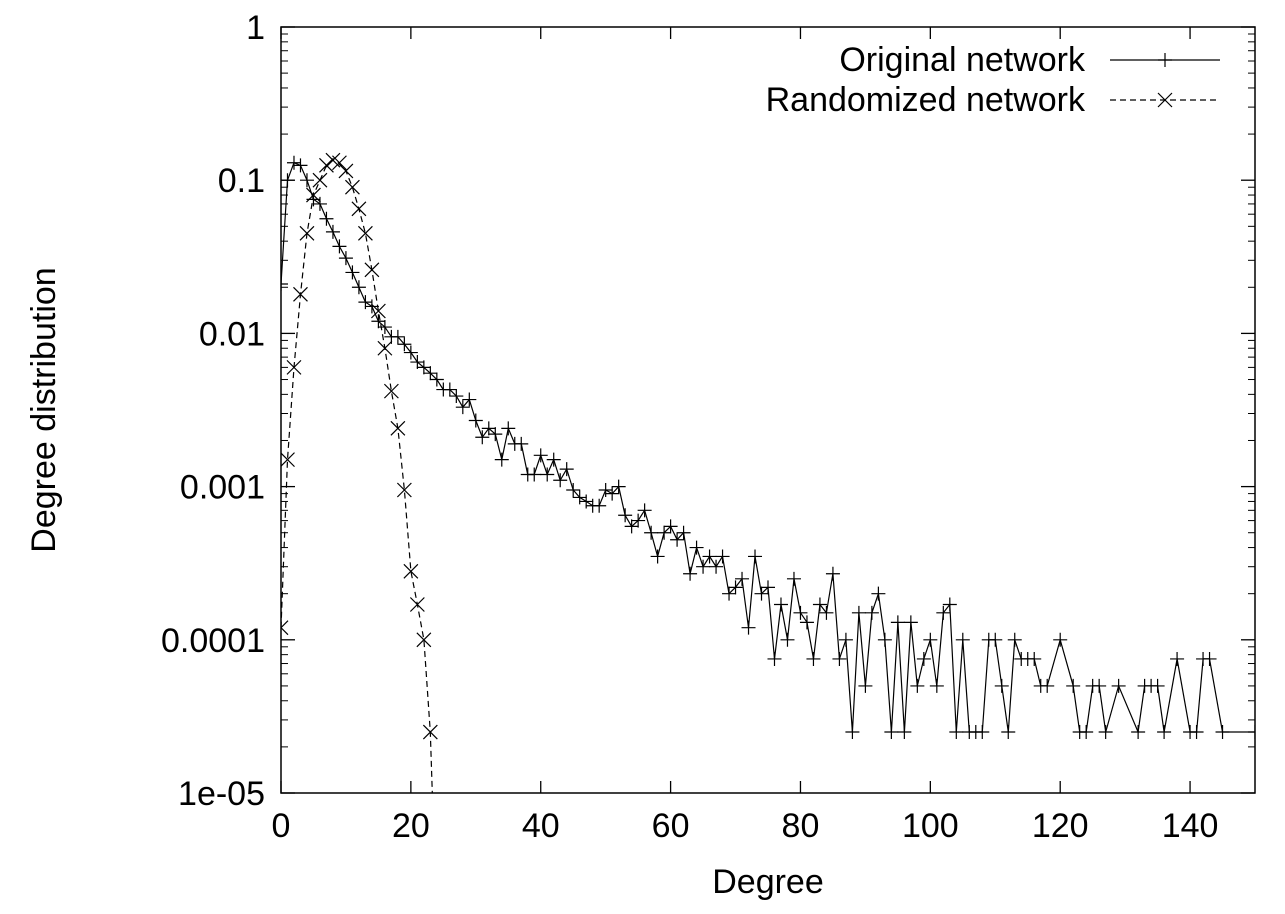  What do you see at coordinates (221, 794) in the screenshot?
I see `y-tick-label: 1e-05` at bounding box center [221, 794].